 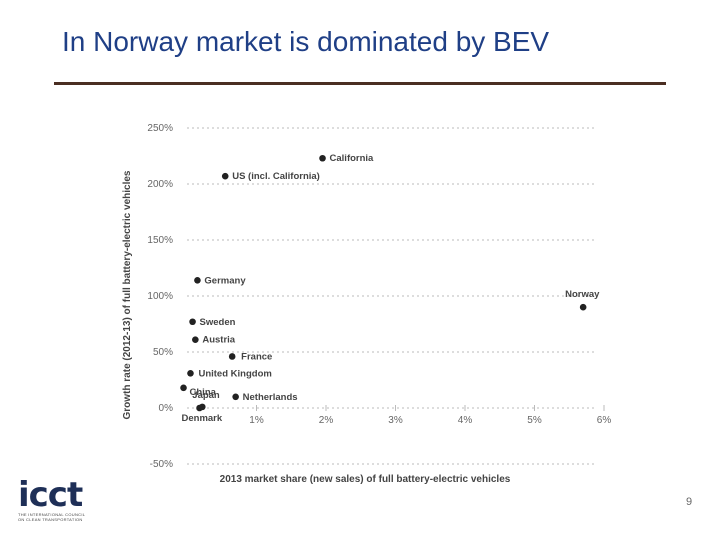 I want to click on x-tick-label: 2%, so click(x=326, y=420).